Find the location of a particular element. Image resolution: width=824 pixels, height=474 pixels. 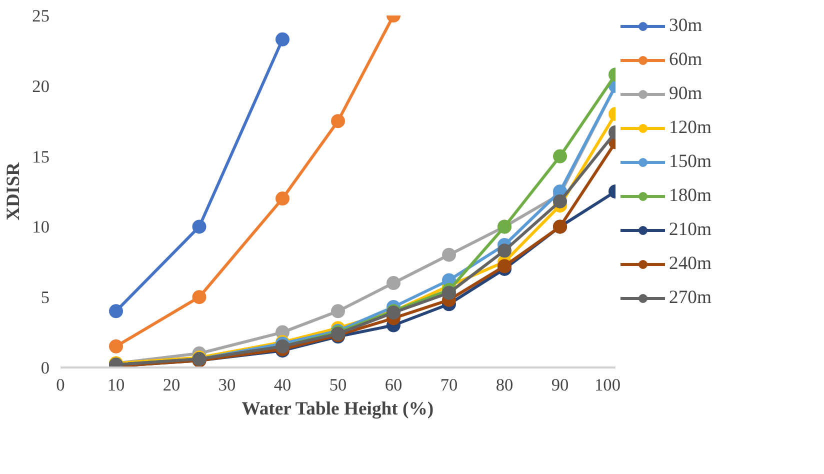

y-tick-label: 20 is located at coordinates (41, 86).